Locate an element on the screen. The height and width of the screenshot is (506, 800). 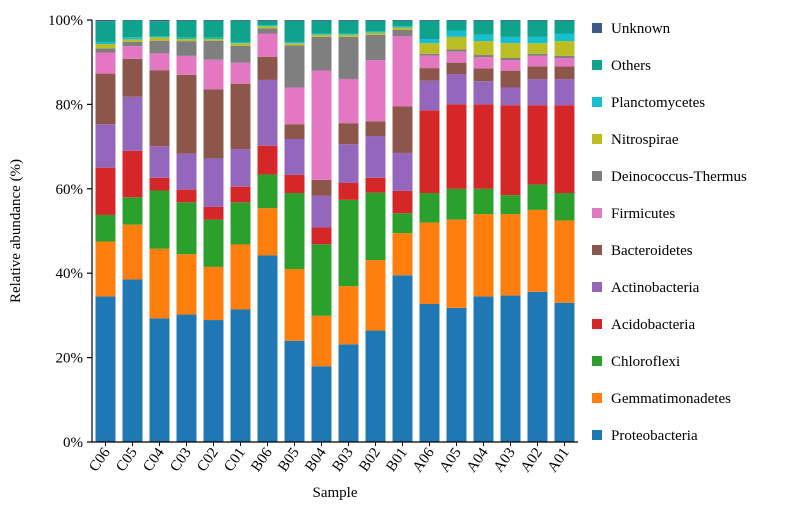
bar-segment-a05-nitrospirae is located at coordinates (456, 43).